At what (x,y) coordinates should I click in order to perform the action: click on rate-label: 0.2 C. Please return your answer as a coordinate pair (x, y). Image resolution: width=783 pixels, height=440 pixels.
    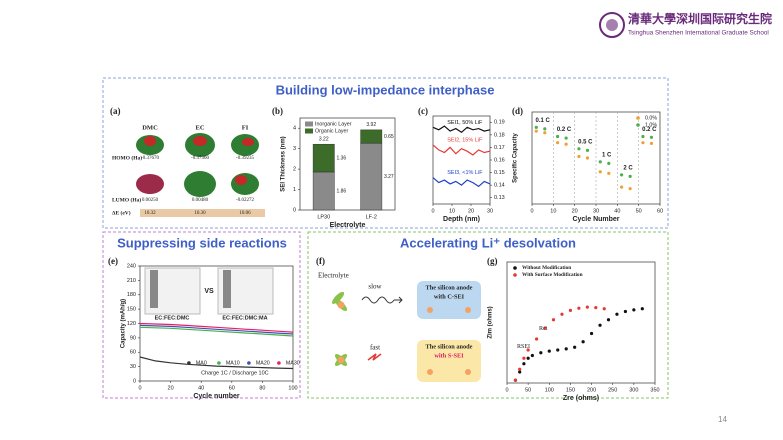
    Looking at the image, I should click on (649, 130).